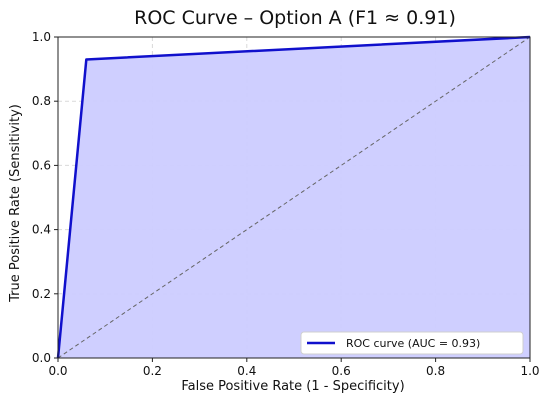 This screenshot has height=402, width=550. What do you see at coordinates (41, 101) in the screenshot?
I see `y-tick-label-4: 0.8` at bounding box center [41, 101].